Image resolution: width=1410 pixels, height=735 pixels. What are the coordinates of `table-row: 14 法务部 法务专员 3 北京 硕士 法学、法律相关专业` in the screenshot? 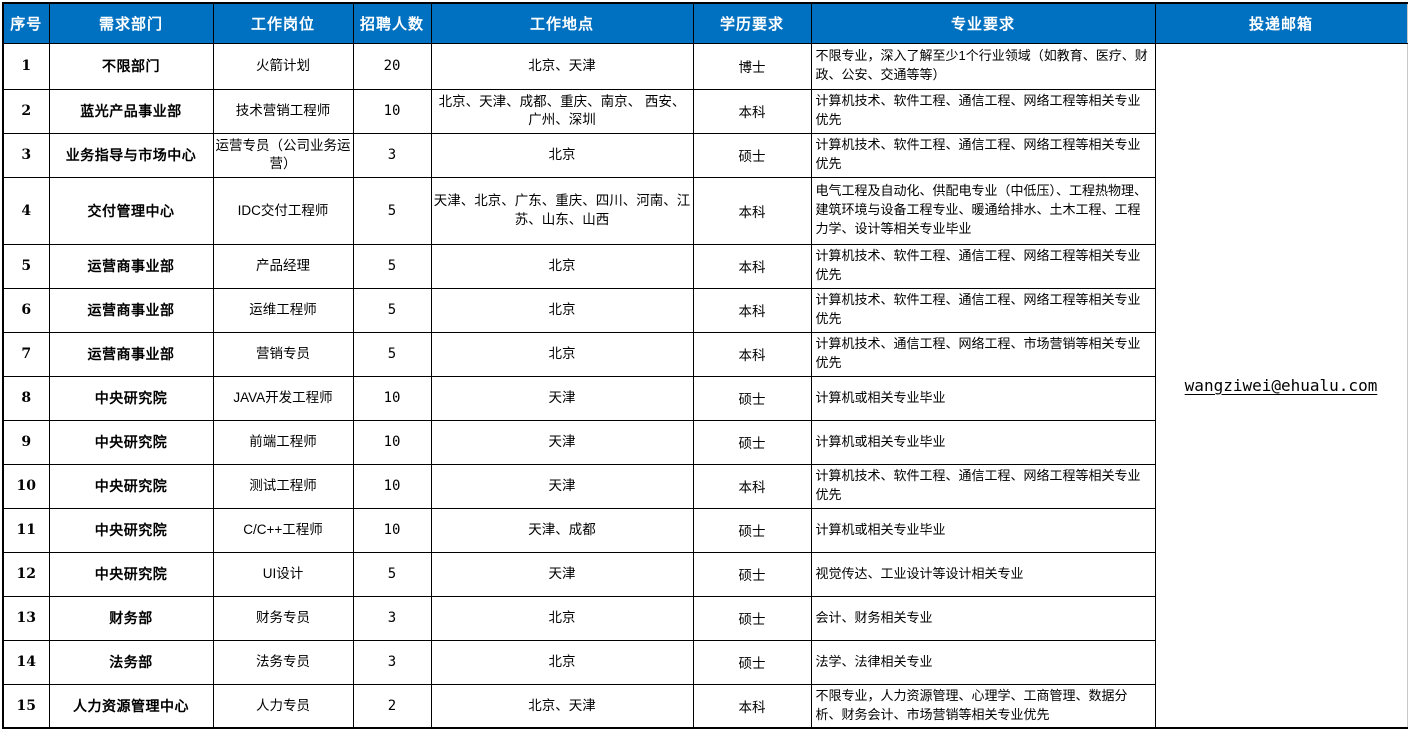 It's located at (704, 662).